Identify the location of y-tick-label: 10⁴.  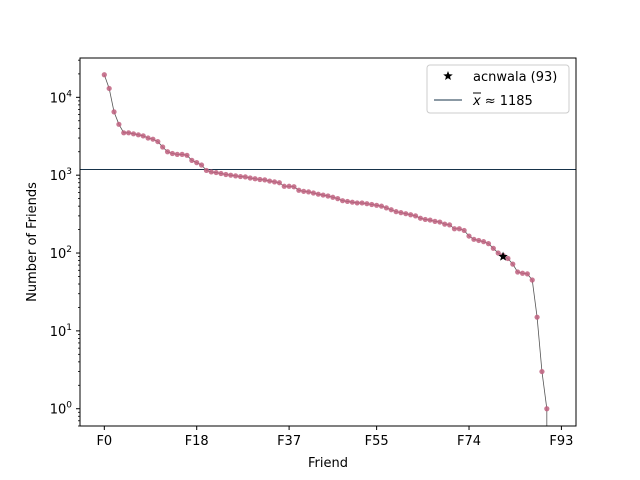
(61, 97).